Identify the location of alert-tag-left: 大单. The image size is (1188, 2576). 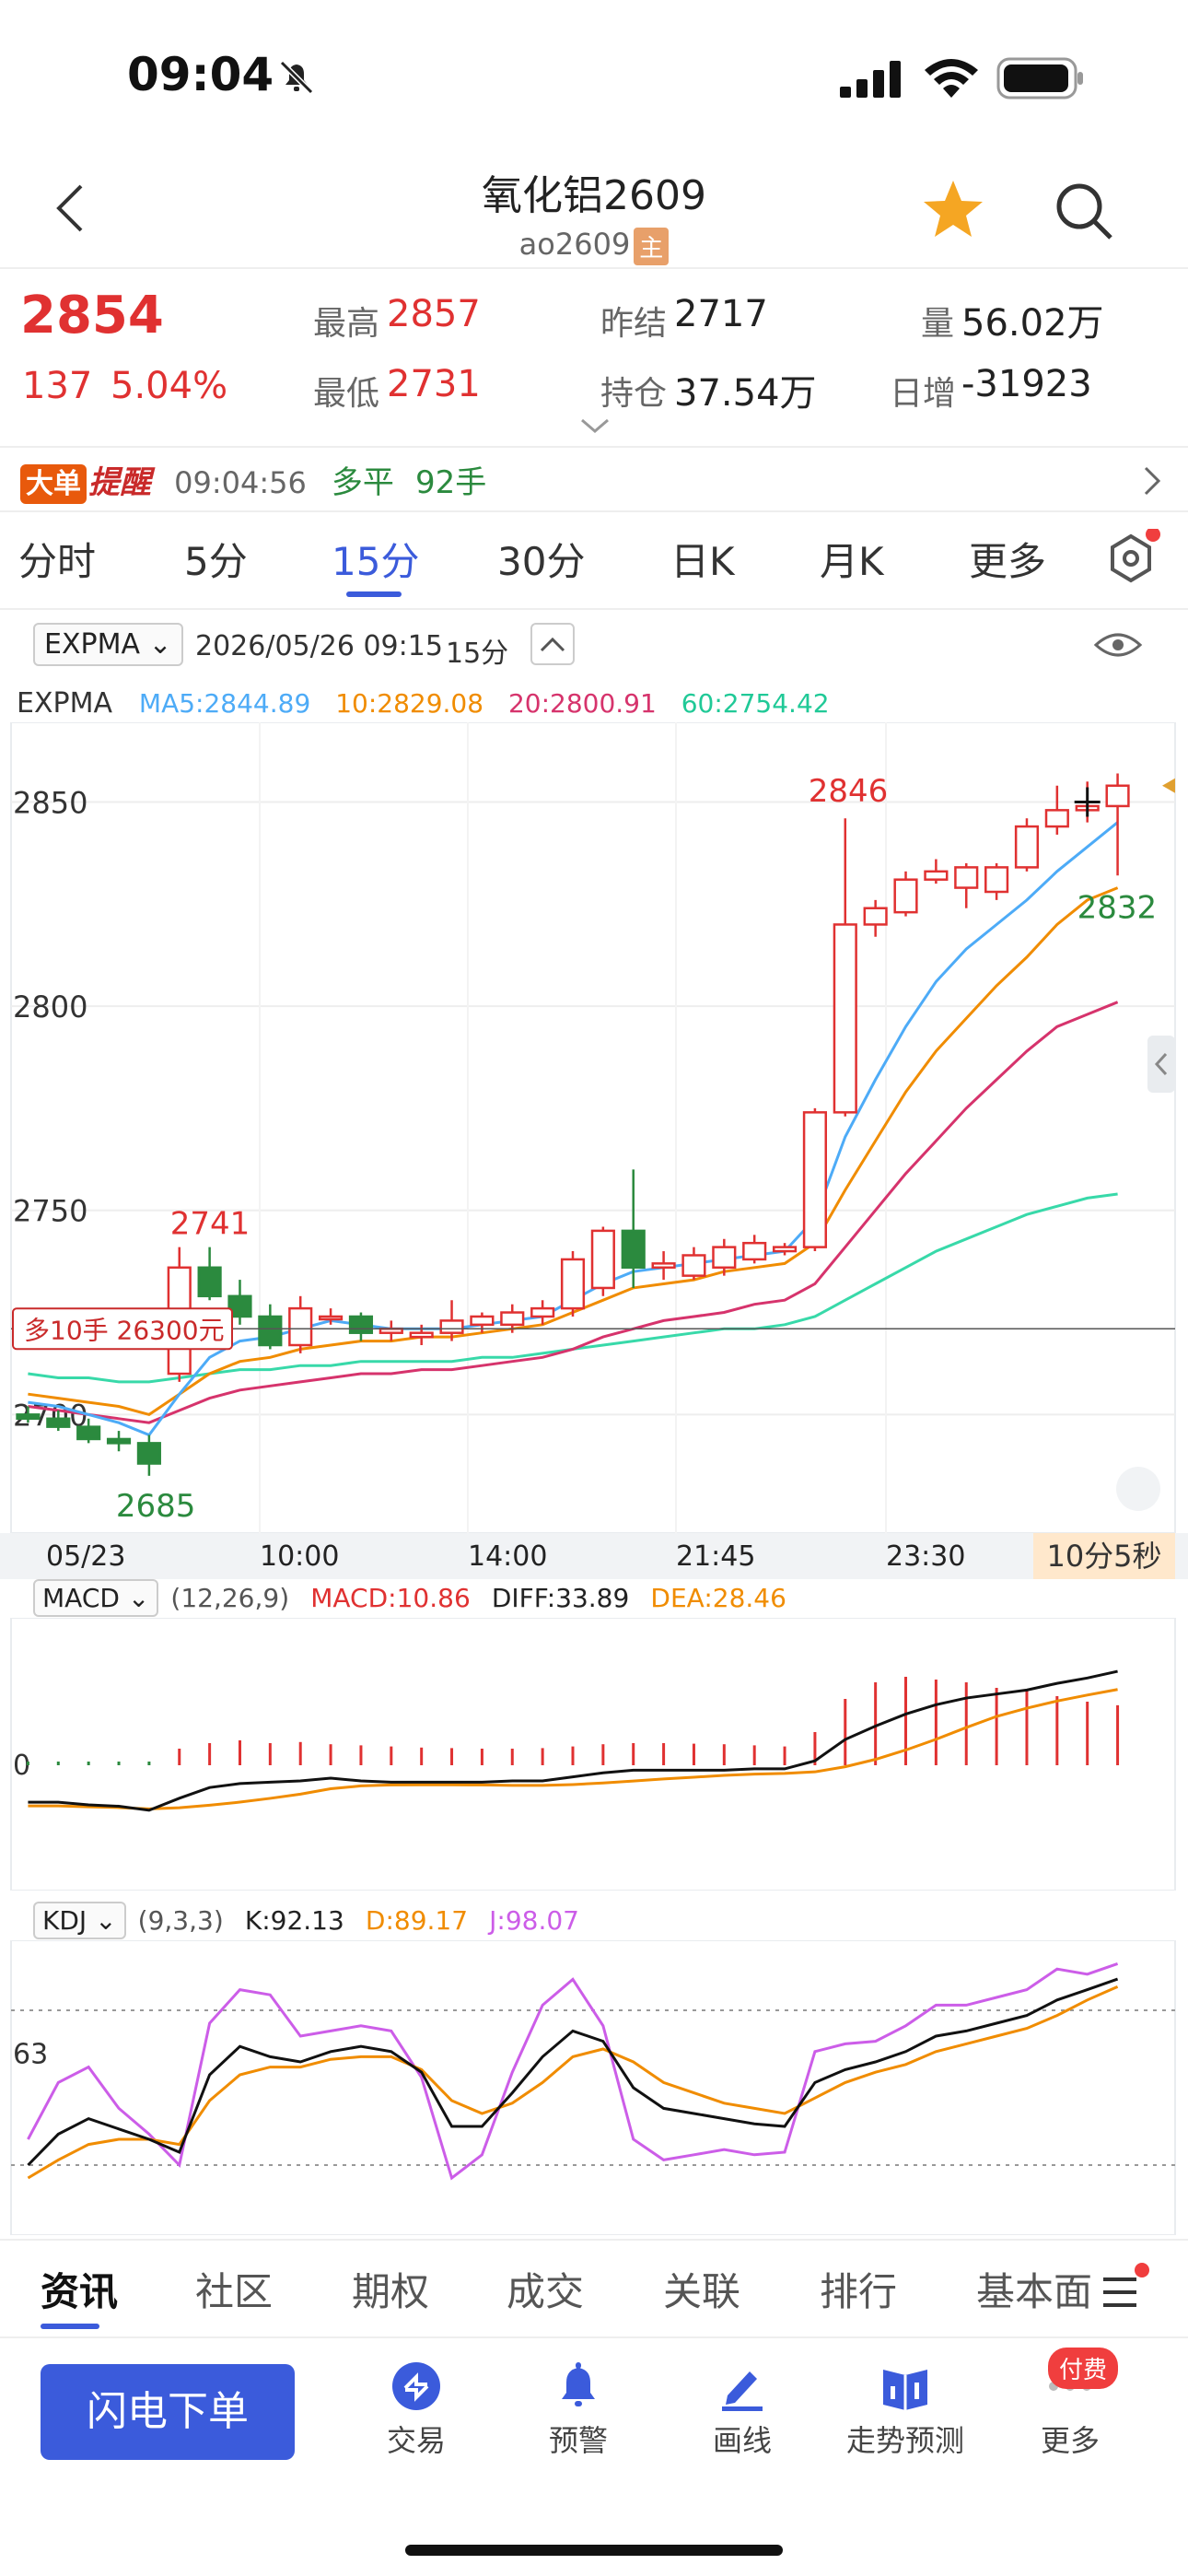
(53, 484).